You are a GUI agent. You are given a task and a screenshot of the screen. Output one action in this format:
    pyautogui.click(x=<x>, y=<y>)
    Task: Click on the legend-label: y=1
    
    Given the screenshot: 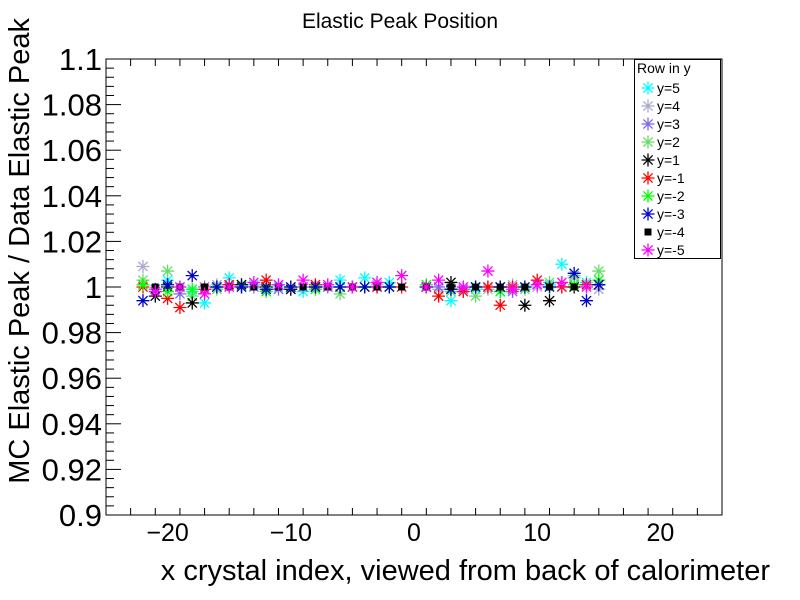 What is the action you would take?
    pyautogui.click(x=668, y=160)
    